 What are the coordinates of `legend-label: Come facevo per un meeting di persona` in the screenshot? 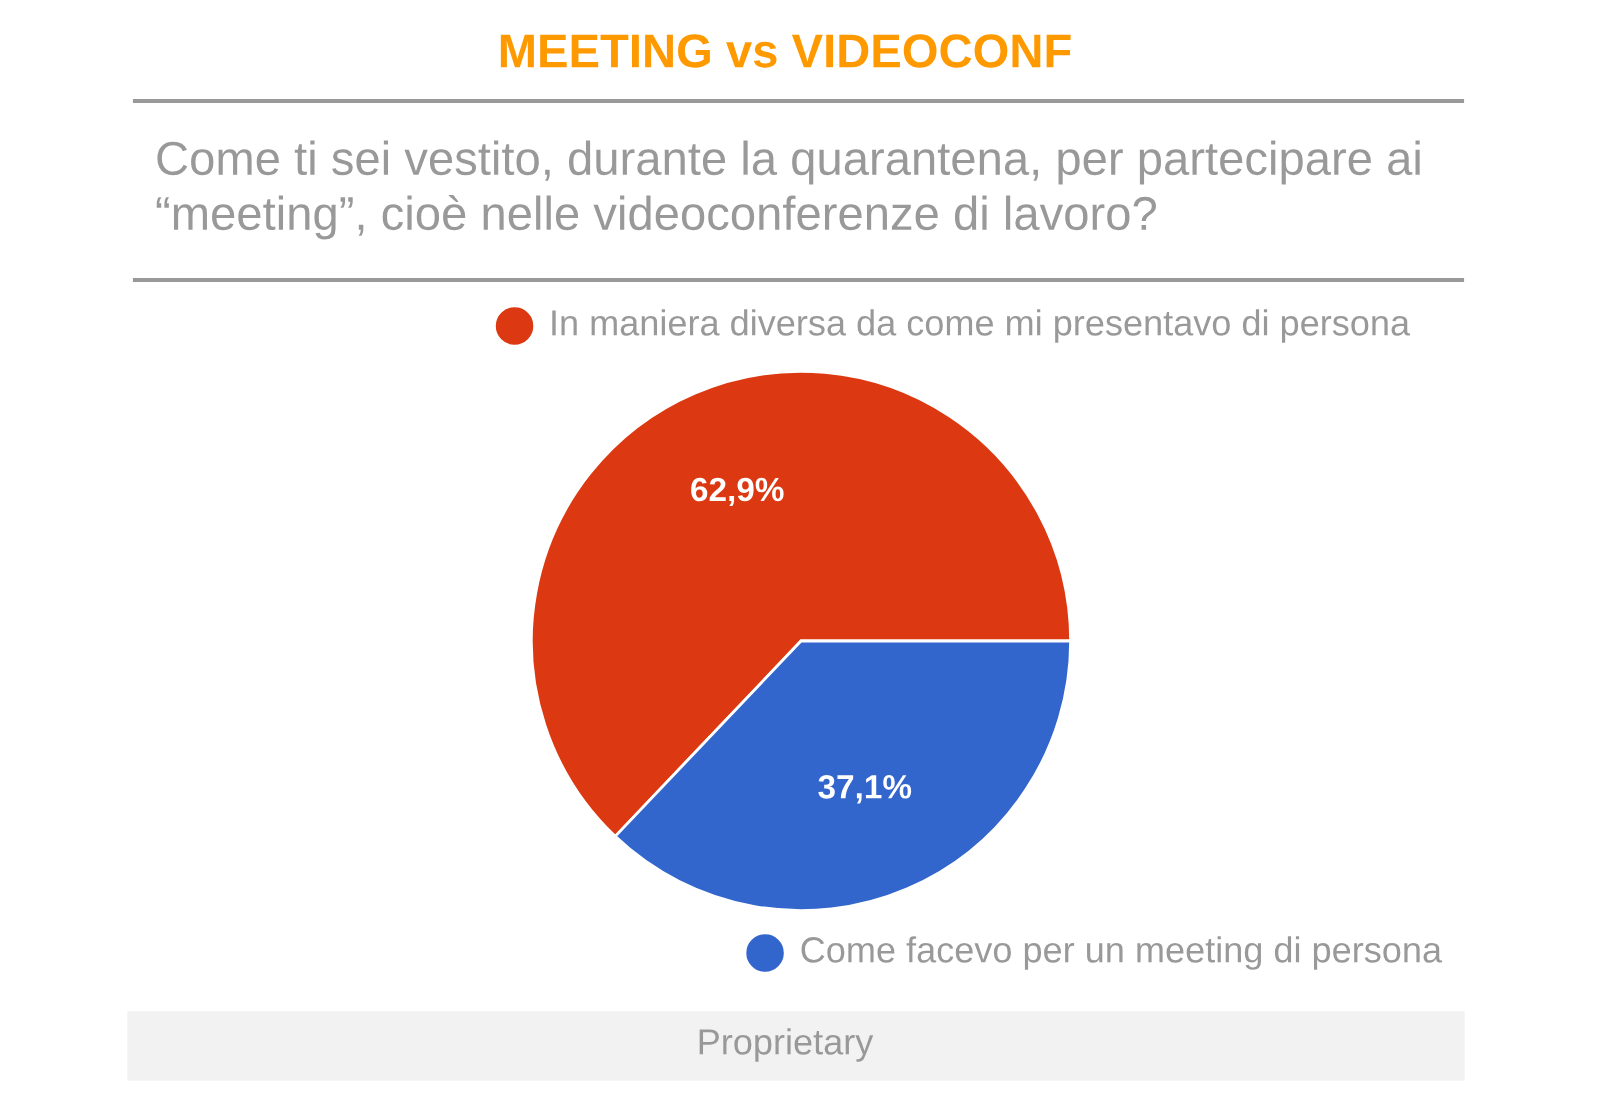 It's located at (1122, 953).